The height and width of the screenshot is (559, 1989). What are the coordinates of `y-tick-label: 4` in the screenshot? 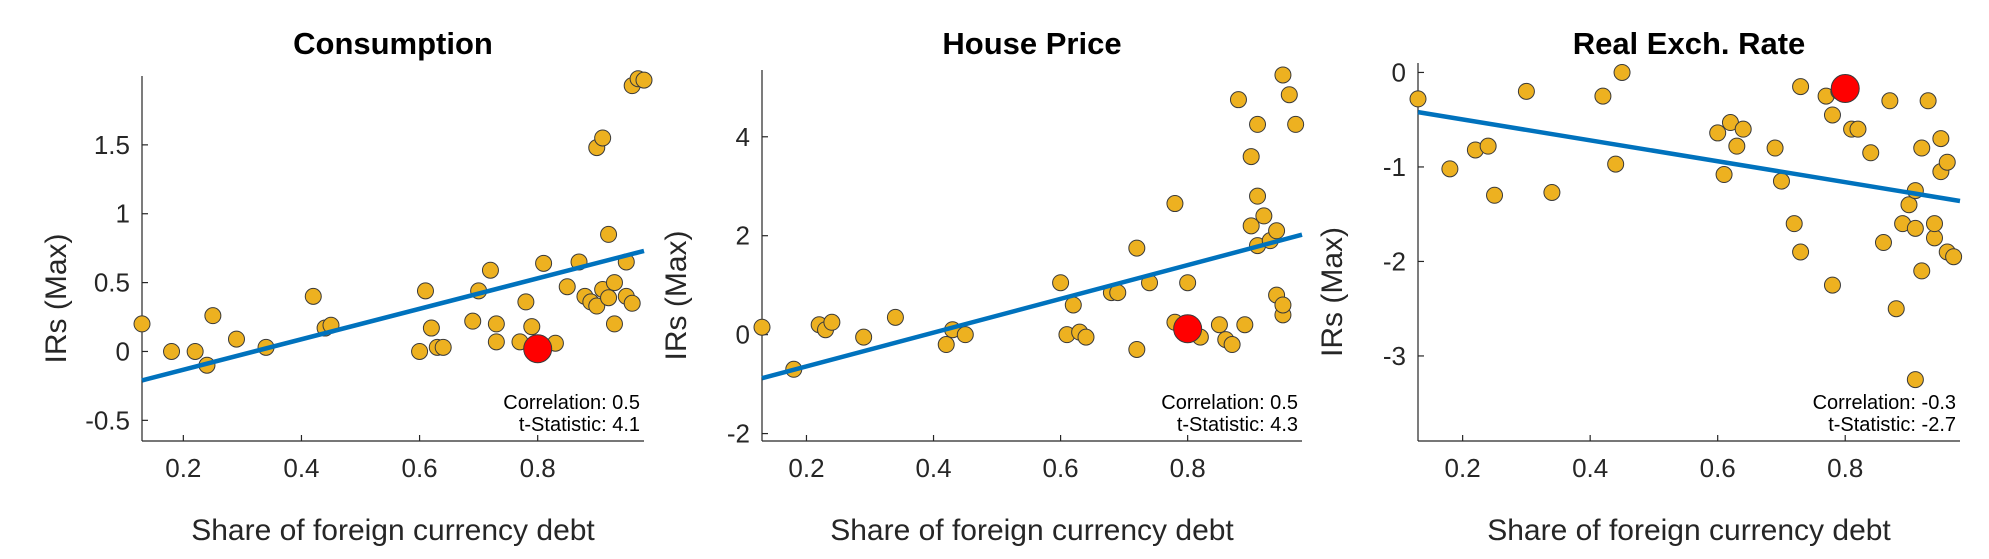 It's located at (743, 137).